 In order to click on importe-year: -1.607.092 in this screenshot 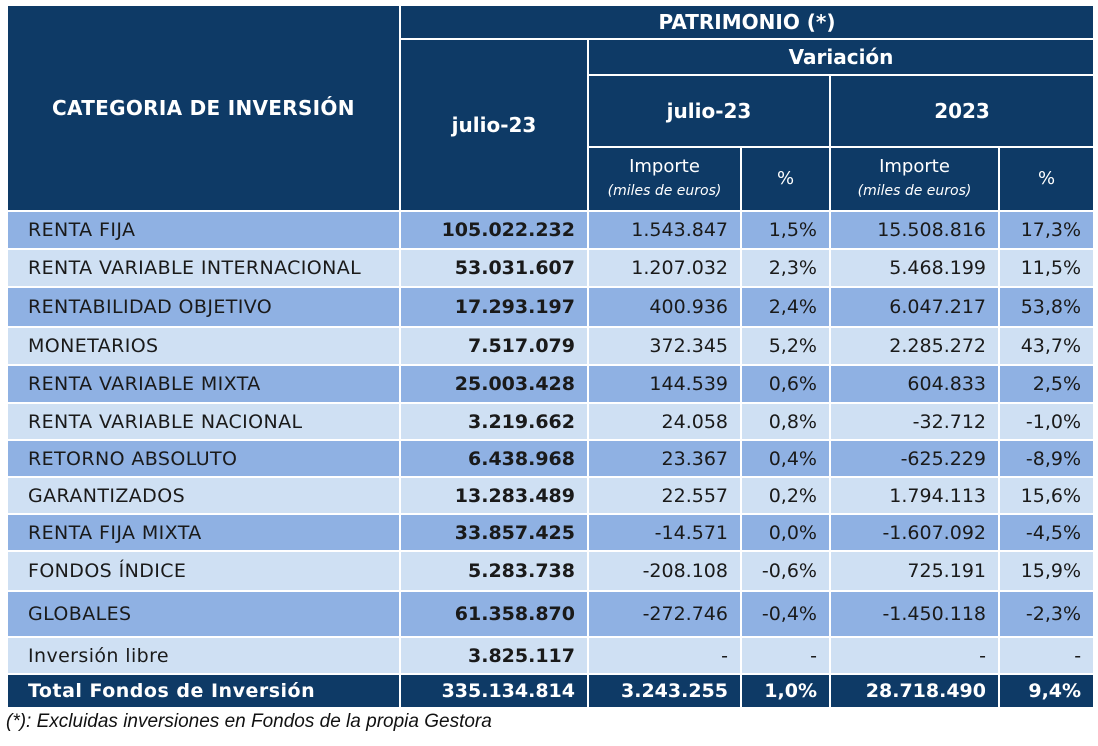, I will do `click(914, 532)`.